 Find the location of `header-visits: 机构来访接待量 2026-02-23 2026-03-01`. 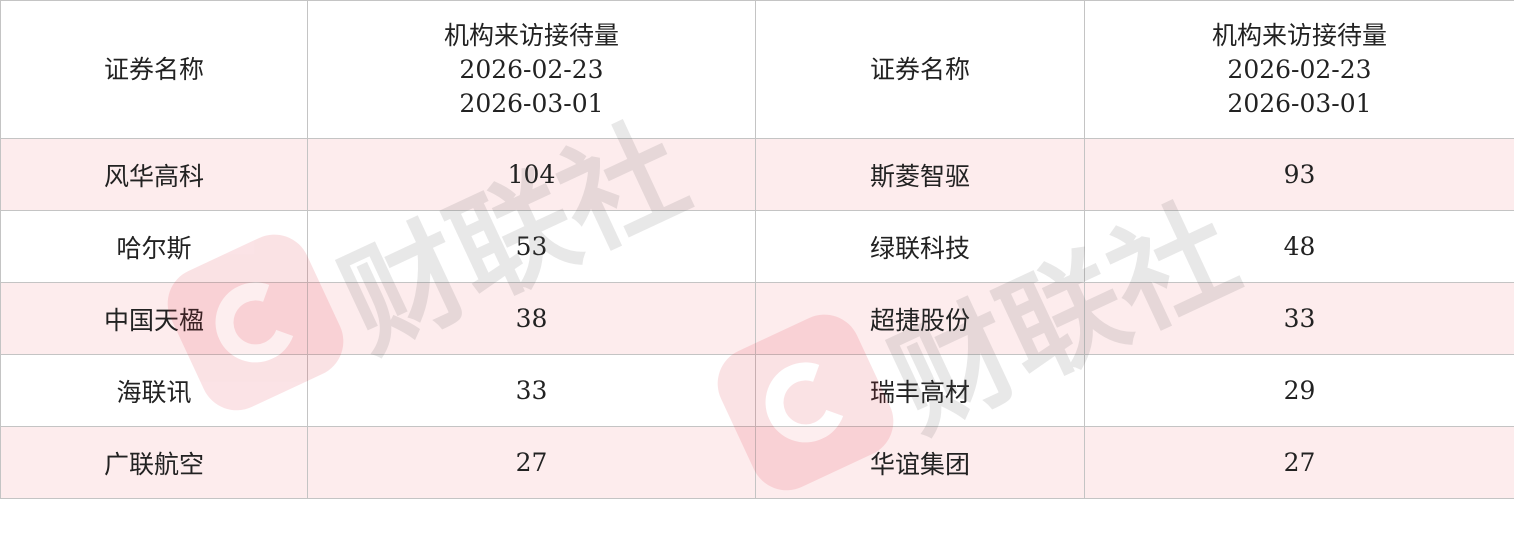

header-visits: 机构来访接待量 2026-02-23 2026-03-01 is located at coordinates (532, 70).